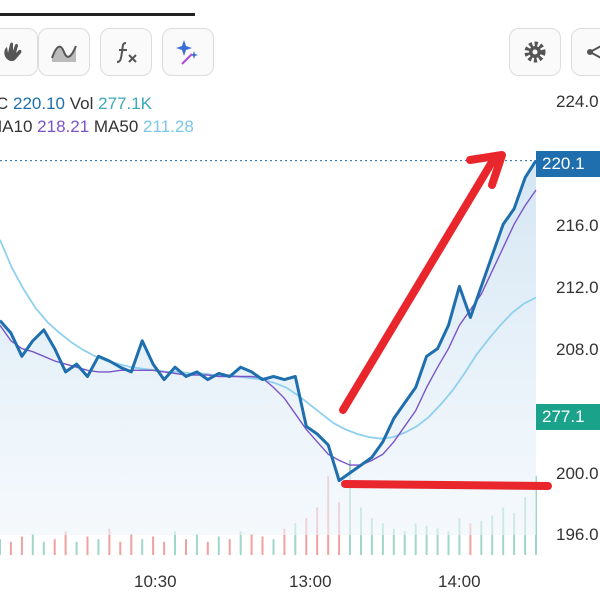 This screenshot has height=600, width=600. I want to click on x-tick-label: 14:00, so click(459, 581).